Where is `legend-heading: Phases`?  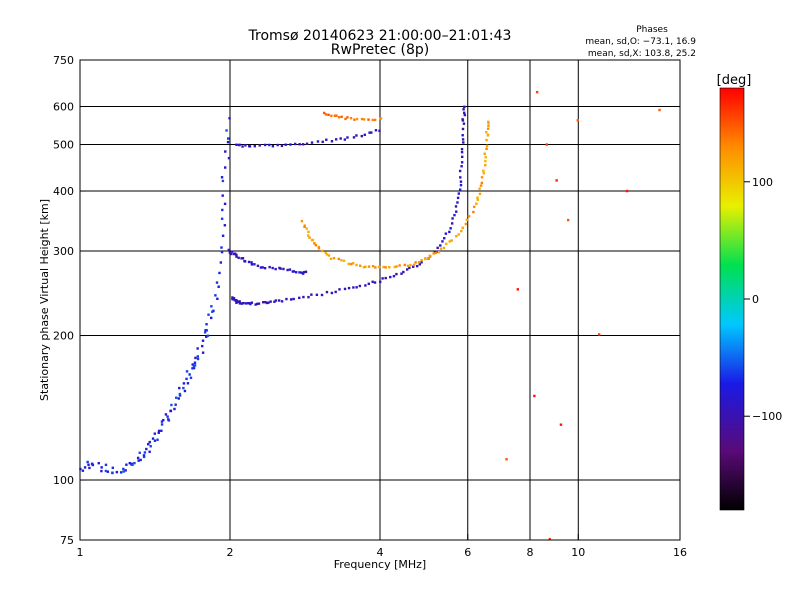 legend-heading: Phases is located at coordinates (652, 30).